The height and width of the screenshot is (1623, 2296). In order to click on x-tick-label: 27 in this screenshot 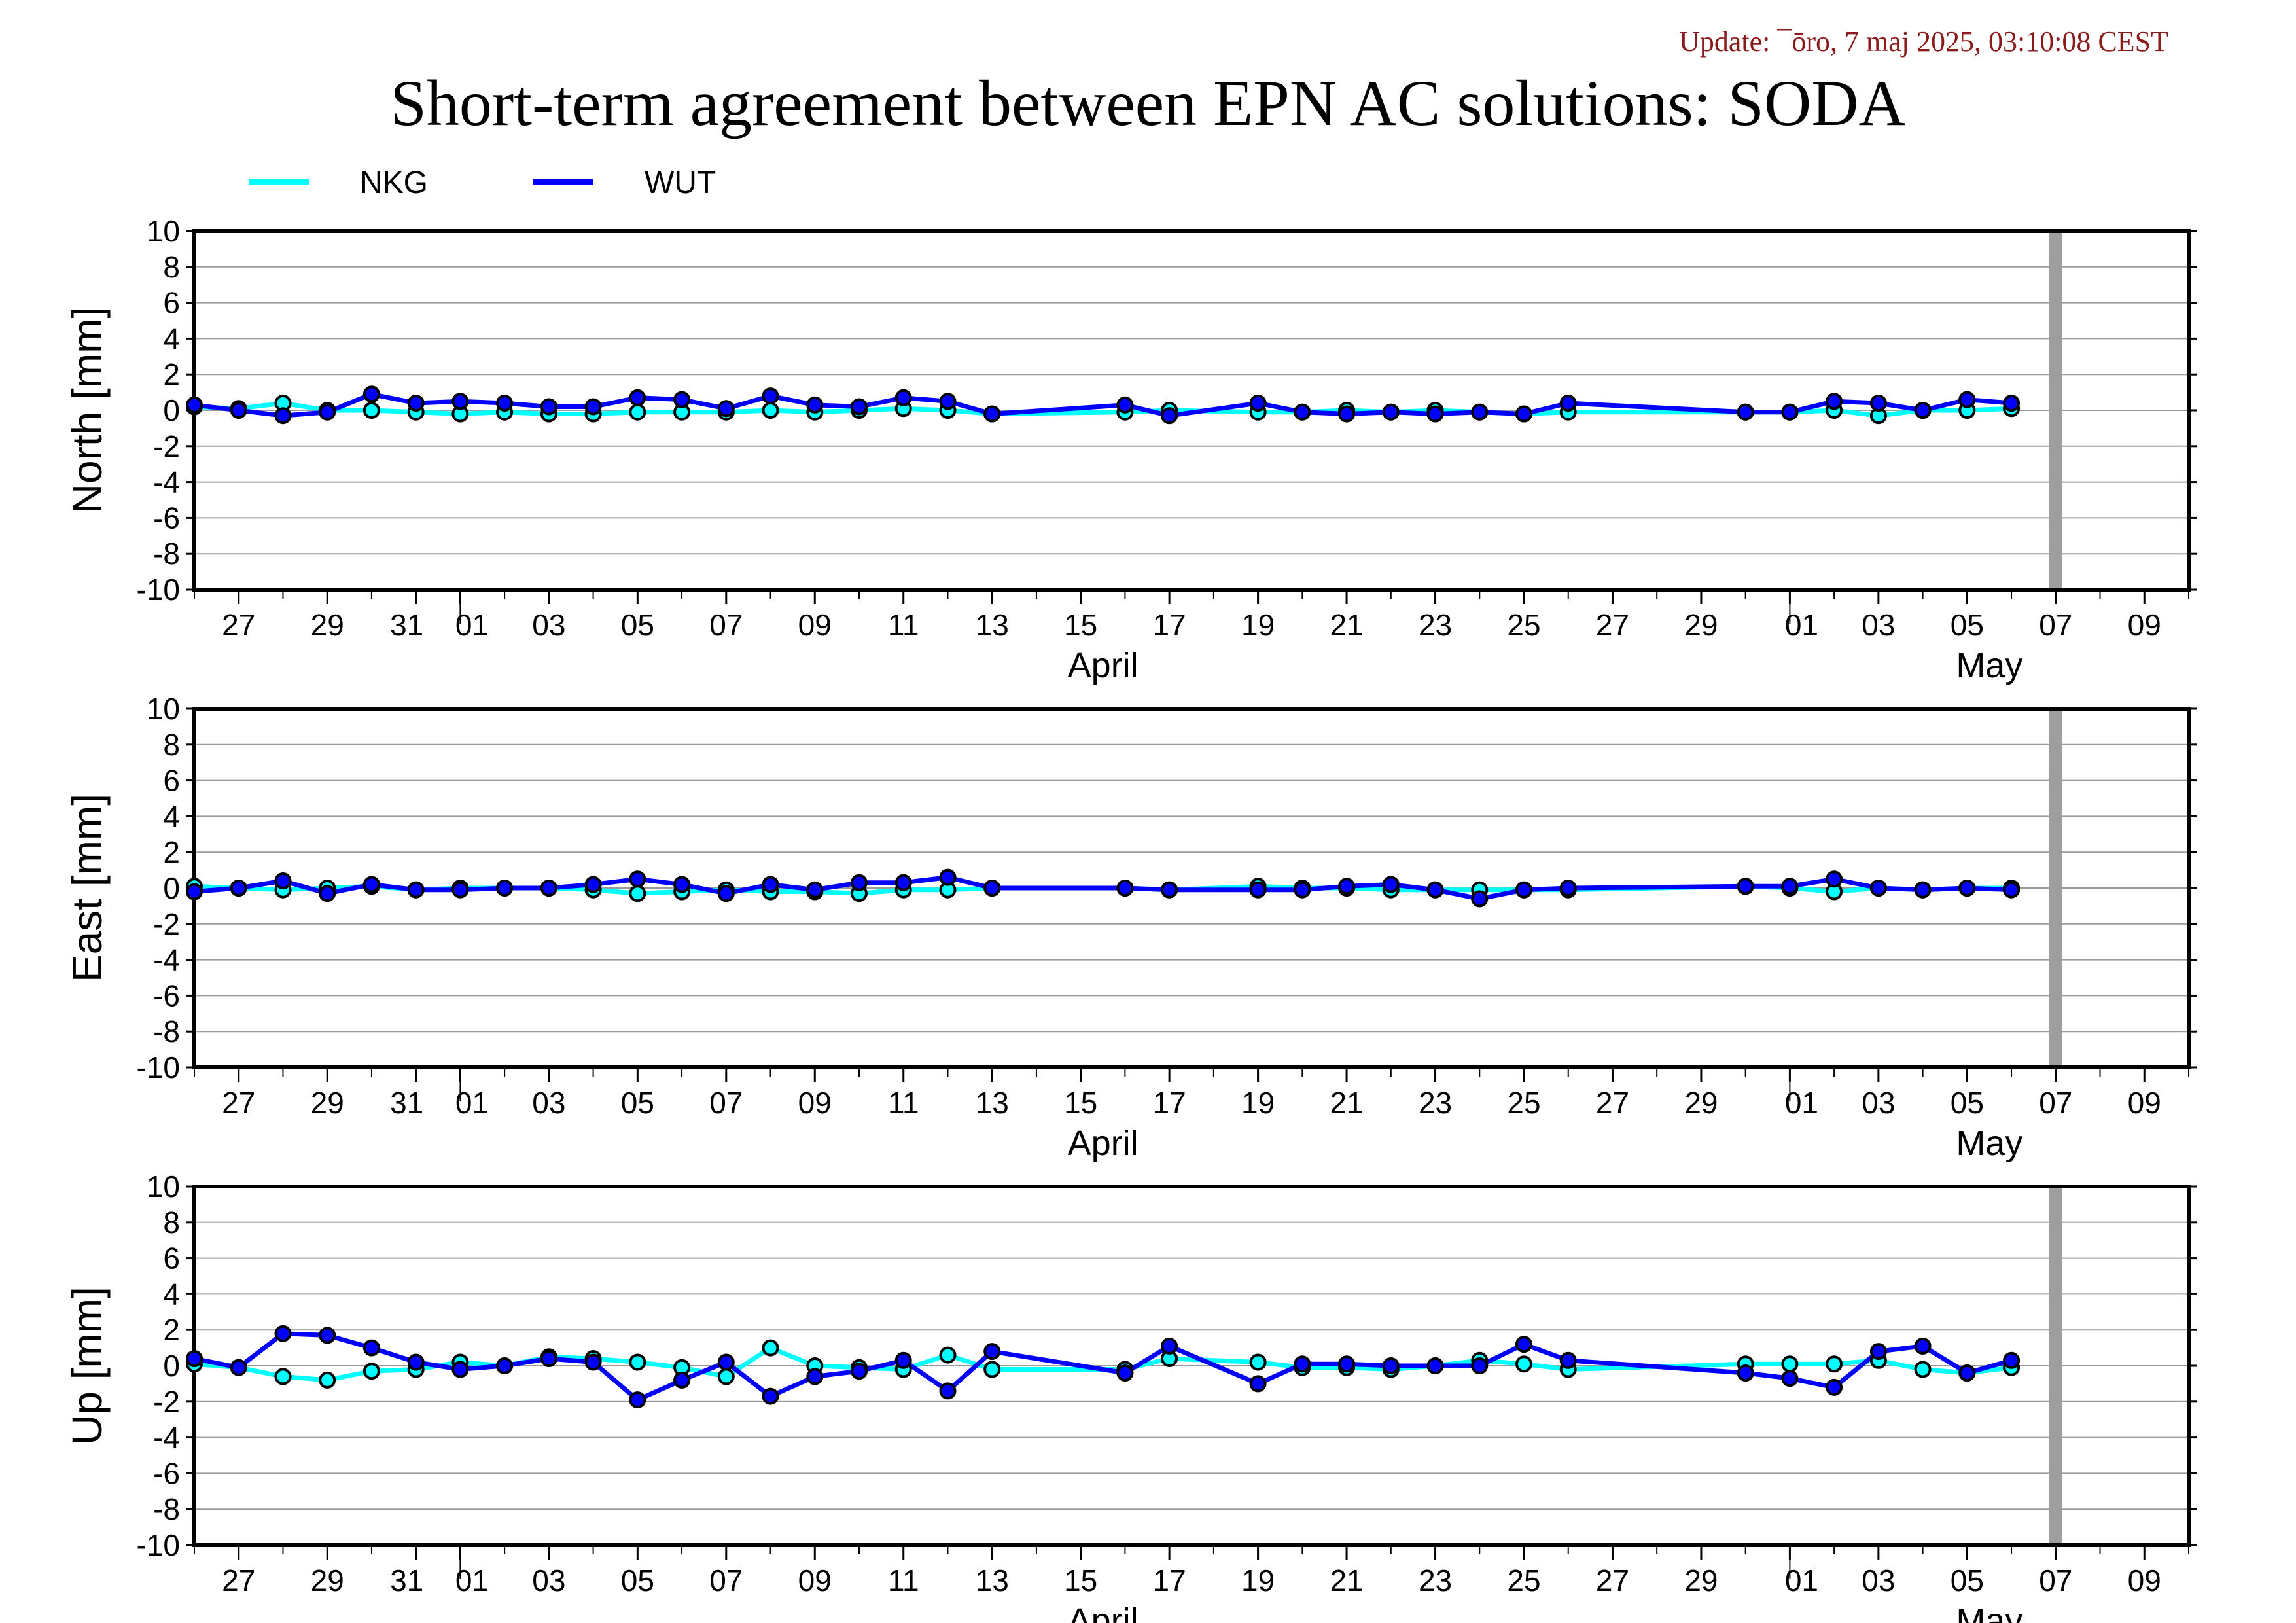, I will do `click(238, 625)`.